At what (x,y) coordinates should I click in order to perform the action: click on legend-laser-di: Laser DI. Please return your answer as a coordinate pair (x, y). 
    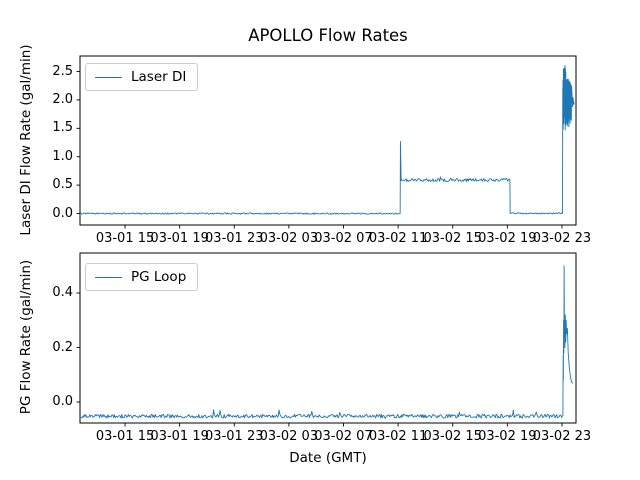
    Looking at the image, I should click on (142, 77).